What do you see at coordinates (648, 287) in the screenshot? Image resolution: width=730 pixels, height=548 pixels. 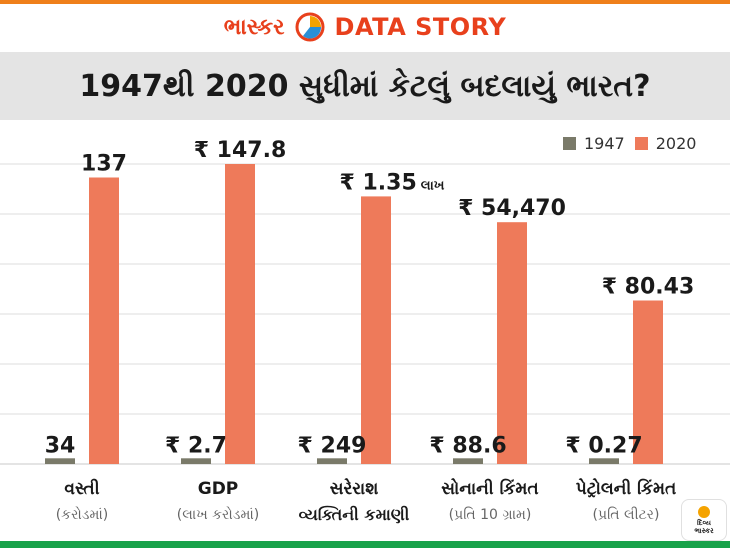 I see `value-label-2020-4: ₹ 80.43` at bounding box center [648, 287].